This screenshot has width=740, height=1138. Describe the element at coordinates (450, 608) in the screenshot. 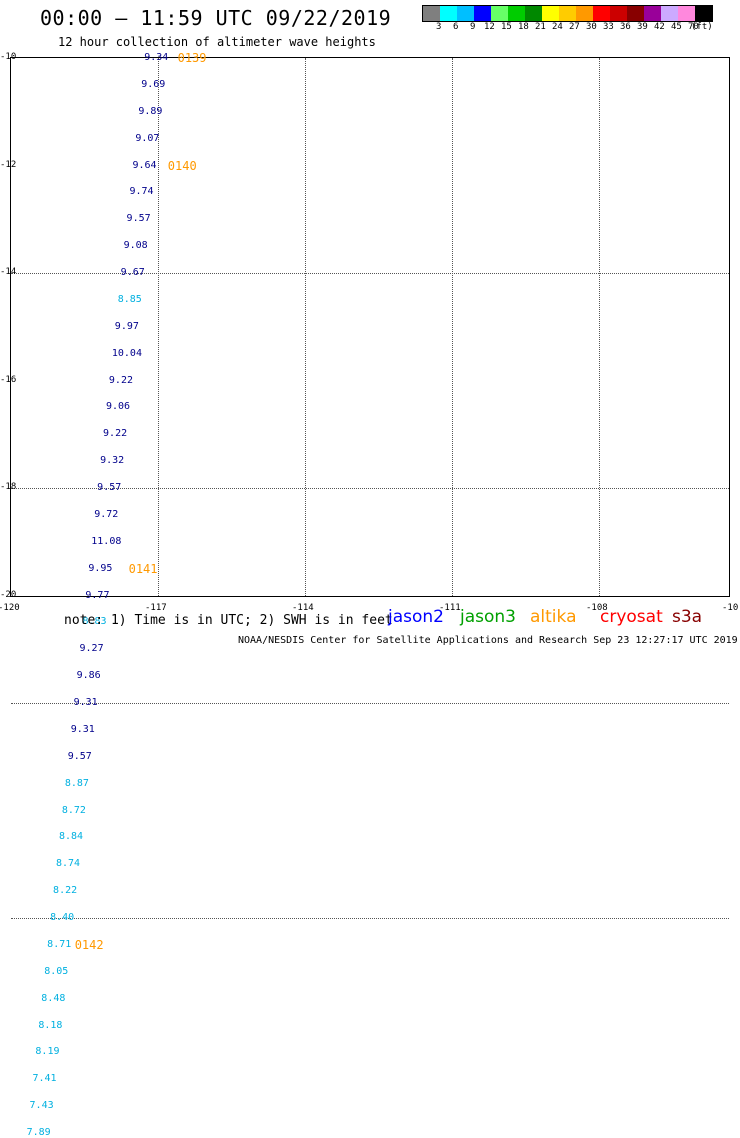

I see `longitude-tick-label: -111` at that location.